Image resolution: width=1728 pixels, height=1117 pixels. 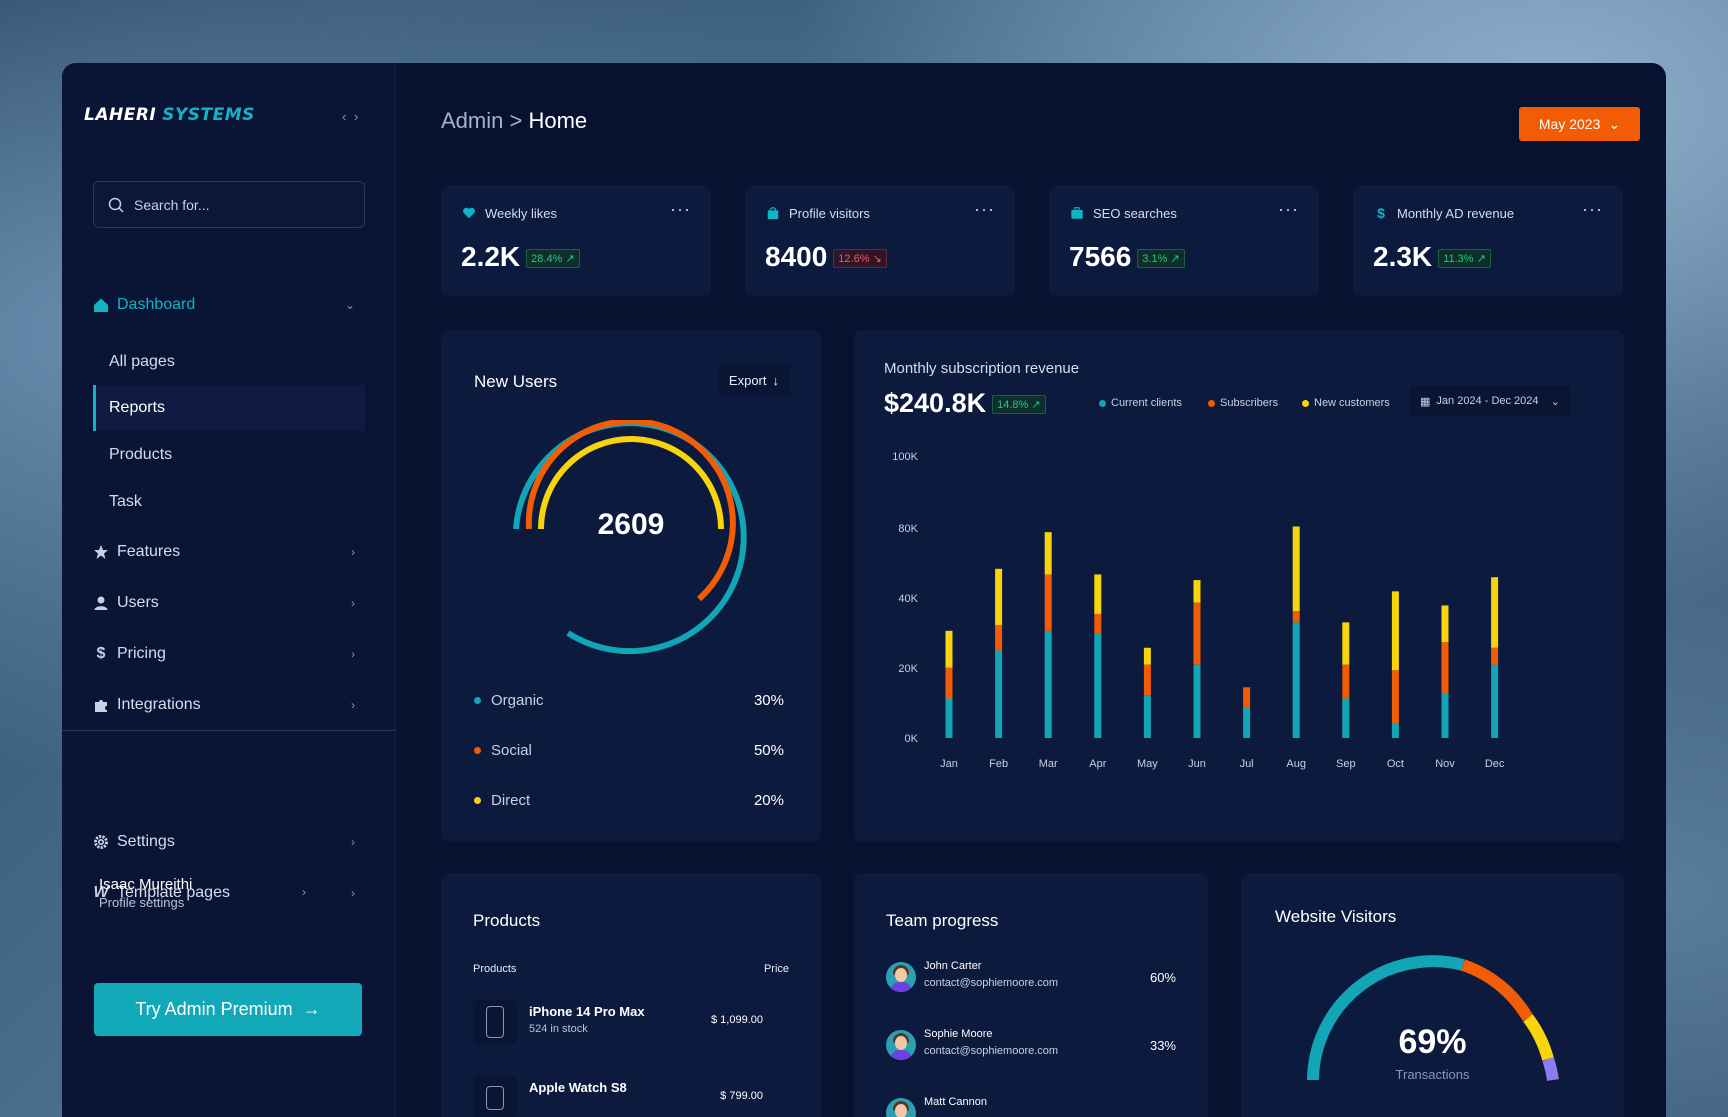 I want to click on sidebar-item-integrations: Integrations ›, so click(x=229, y=705).